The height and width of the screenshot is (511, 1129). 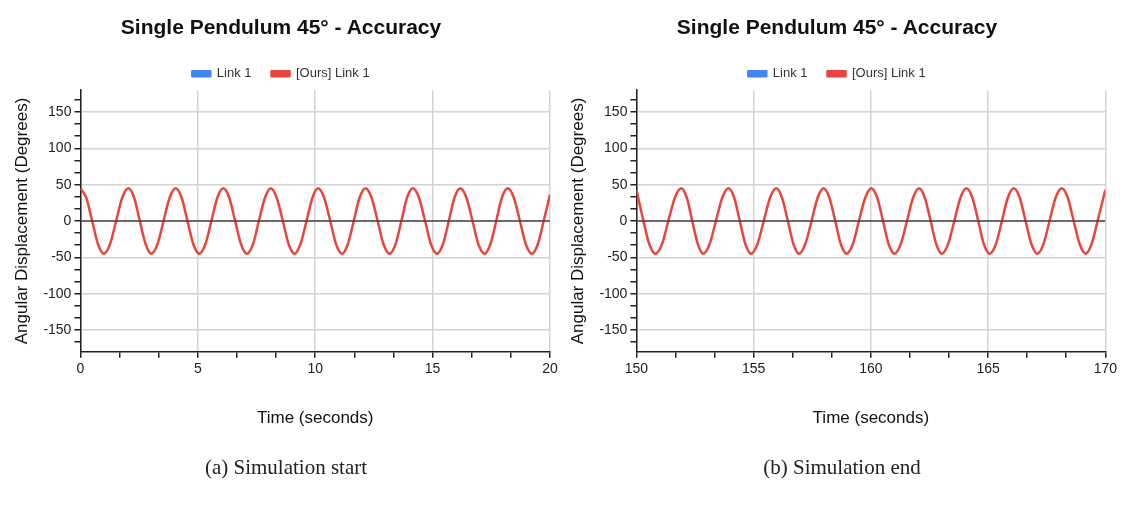 What do you see at coordinates (1105, 368) in the screenshot?
I see `x-tick-label: 170` at bounding box center [1105, 368].